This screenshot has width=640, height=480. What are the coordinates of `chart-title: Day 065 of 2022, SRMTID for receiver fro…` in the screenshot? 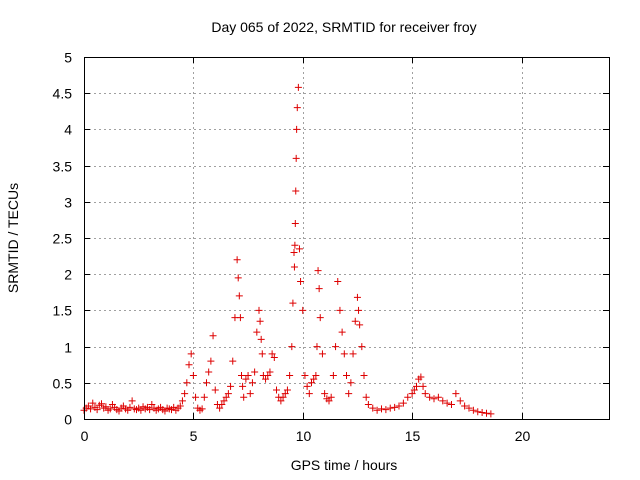 It's located at (343, 27).